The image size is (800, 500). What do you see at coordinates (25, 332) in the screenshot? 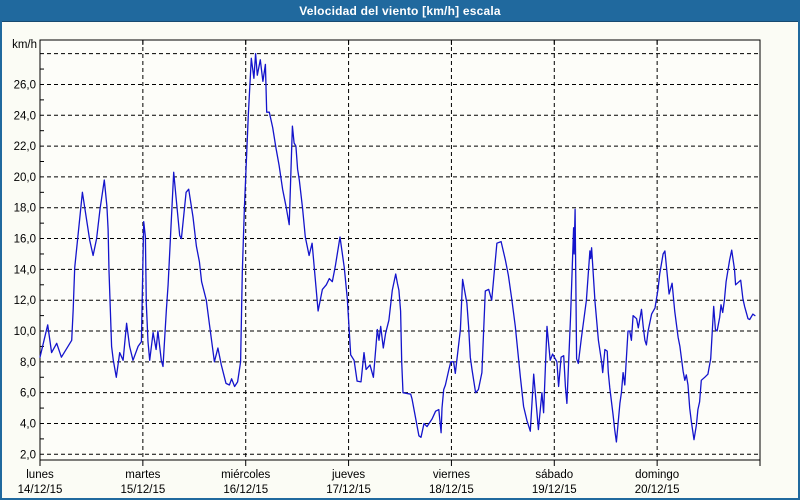
I see `y-tick-label-10,0: 10,0` at bounding box center [25, 332].